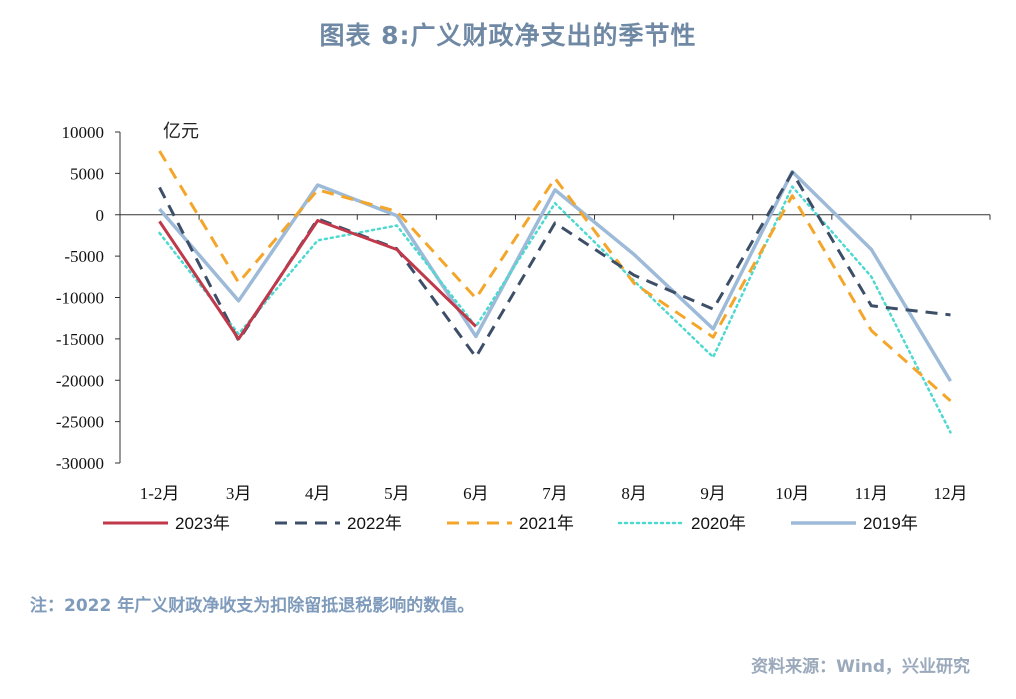 The height and width of the screenshot is (699, 1016). I want to click on y-tick-label: -10000, so click(80, 298).